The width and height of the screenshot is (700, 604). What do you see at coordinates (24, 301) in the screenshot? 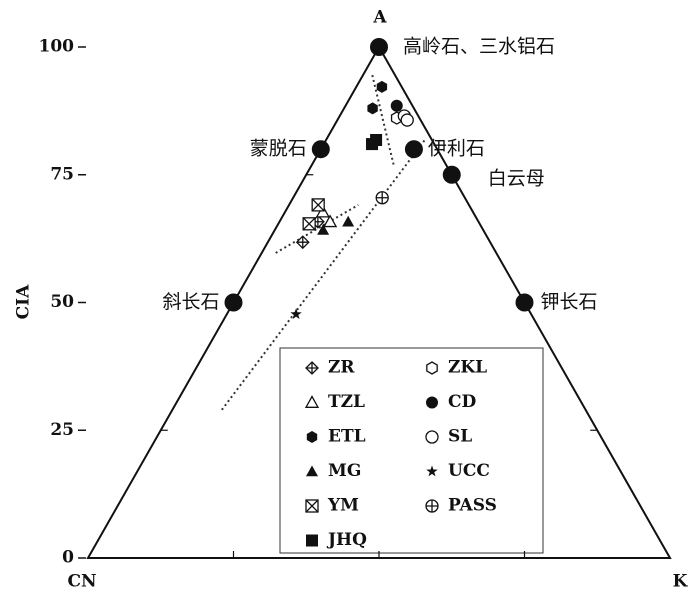
I see `y-axis-label: CIA` at bounding box center [24, 301].